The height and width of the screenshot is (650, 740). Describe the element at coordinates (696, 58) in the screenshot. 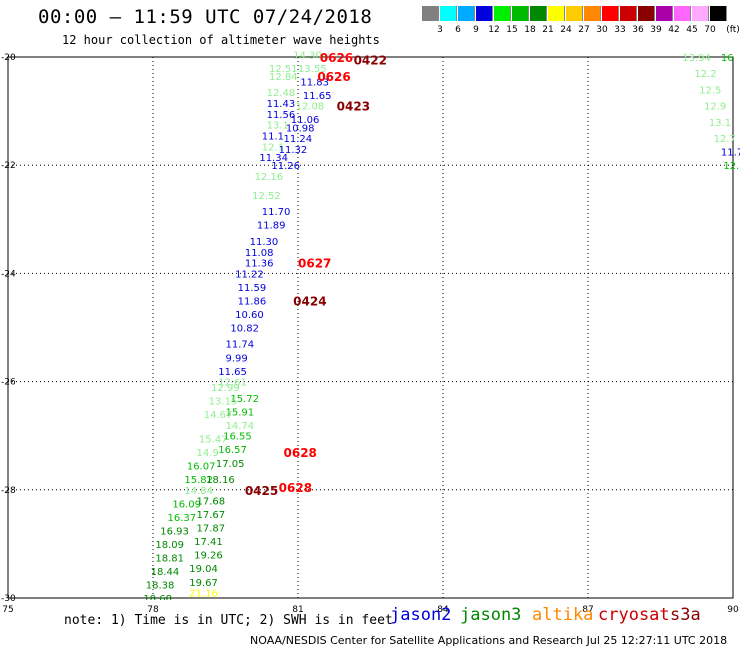

I see `swh-value: 13.94` at that location.